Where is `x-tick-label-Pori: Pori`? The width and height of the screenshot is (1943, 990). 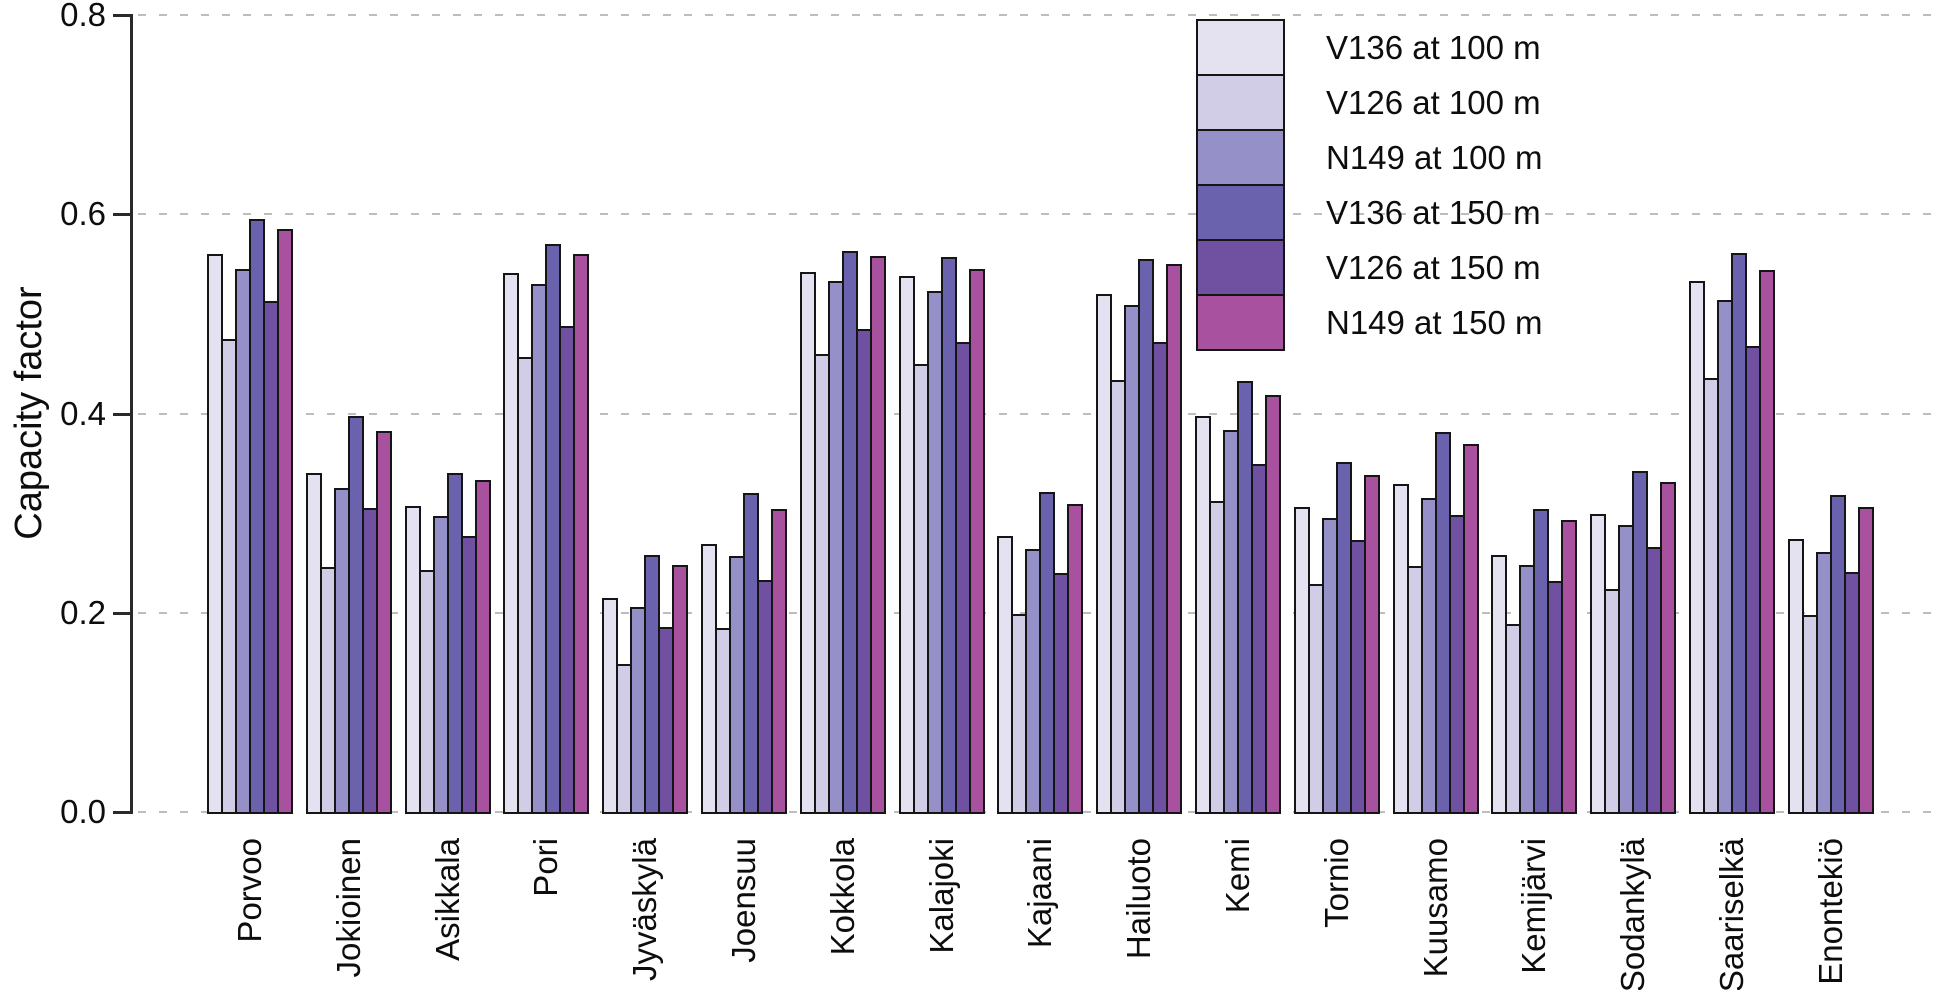
x-tick-label-Pori: Pori is located at coordinates (546, 867).